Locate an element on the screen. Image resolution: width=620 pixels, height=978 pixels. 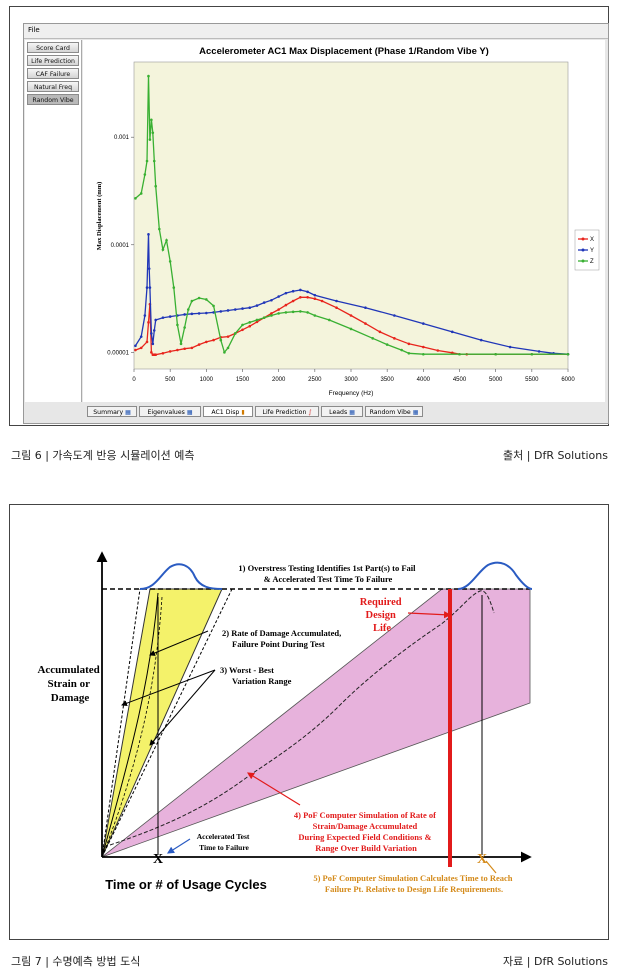
tab-random-vibe: Random Vibe ▦ is located at coordinates (394, 411).